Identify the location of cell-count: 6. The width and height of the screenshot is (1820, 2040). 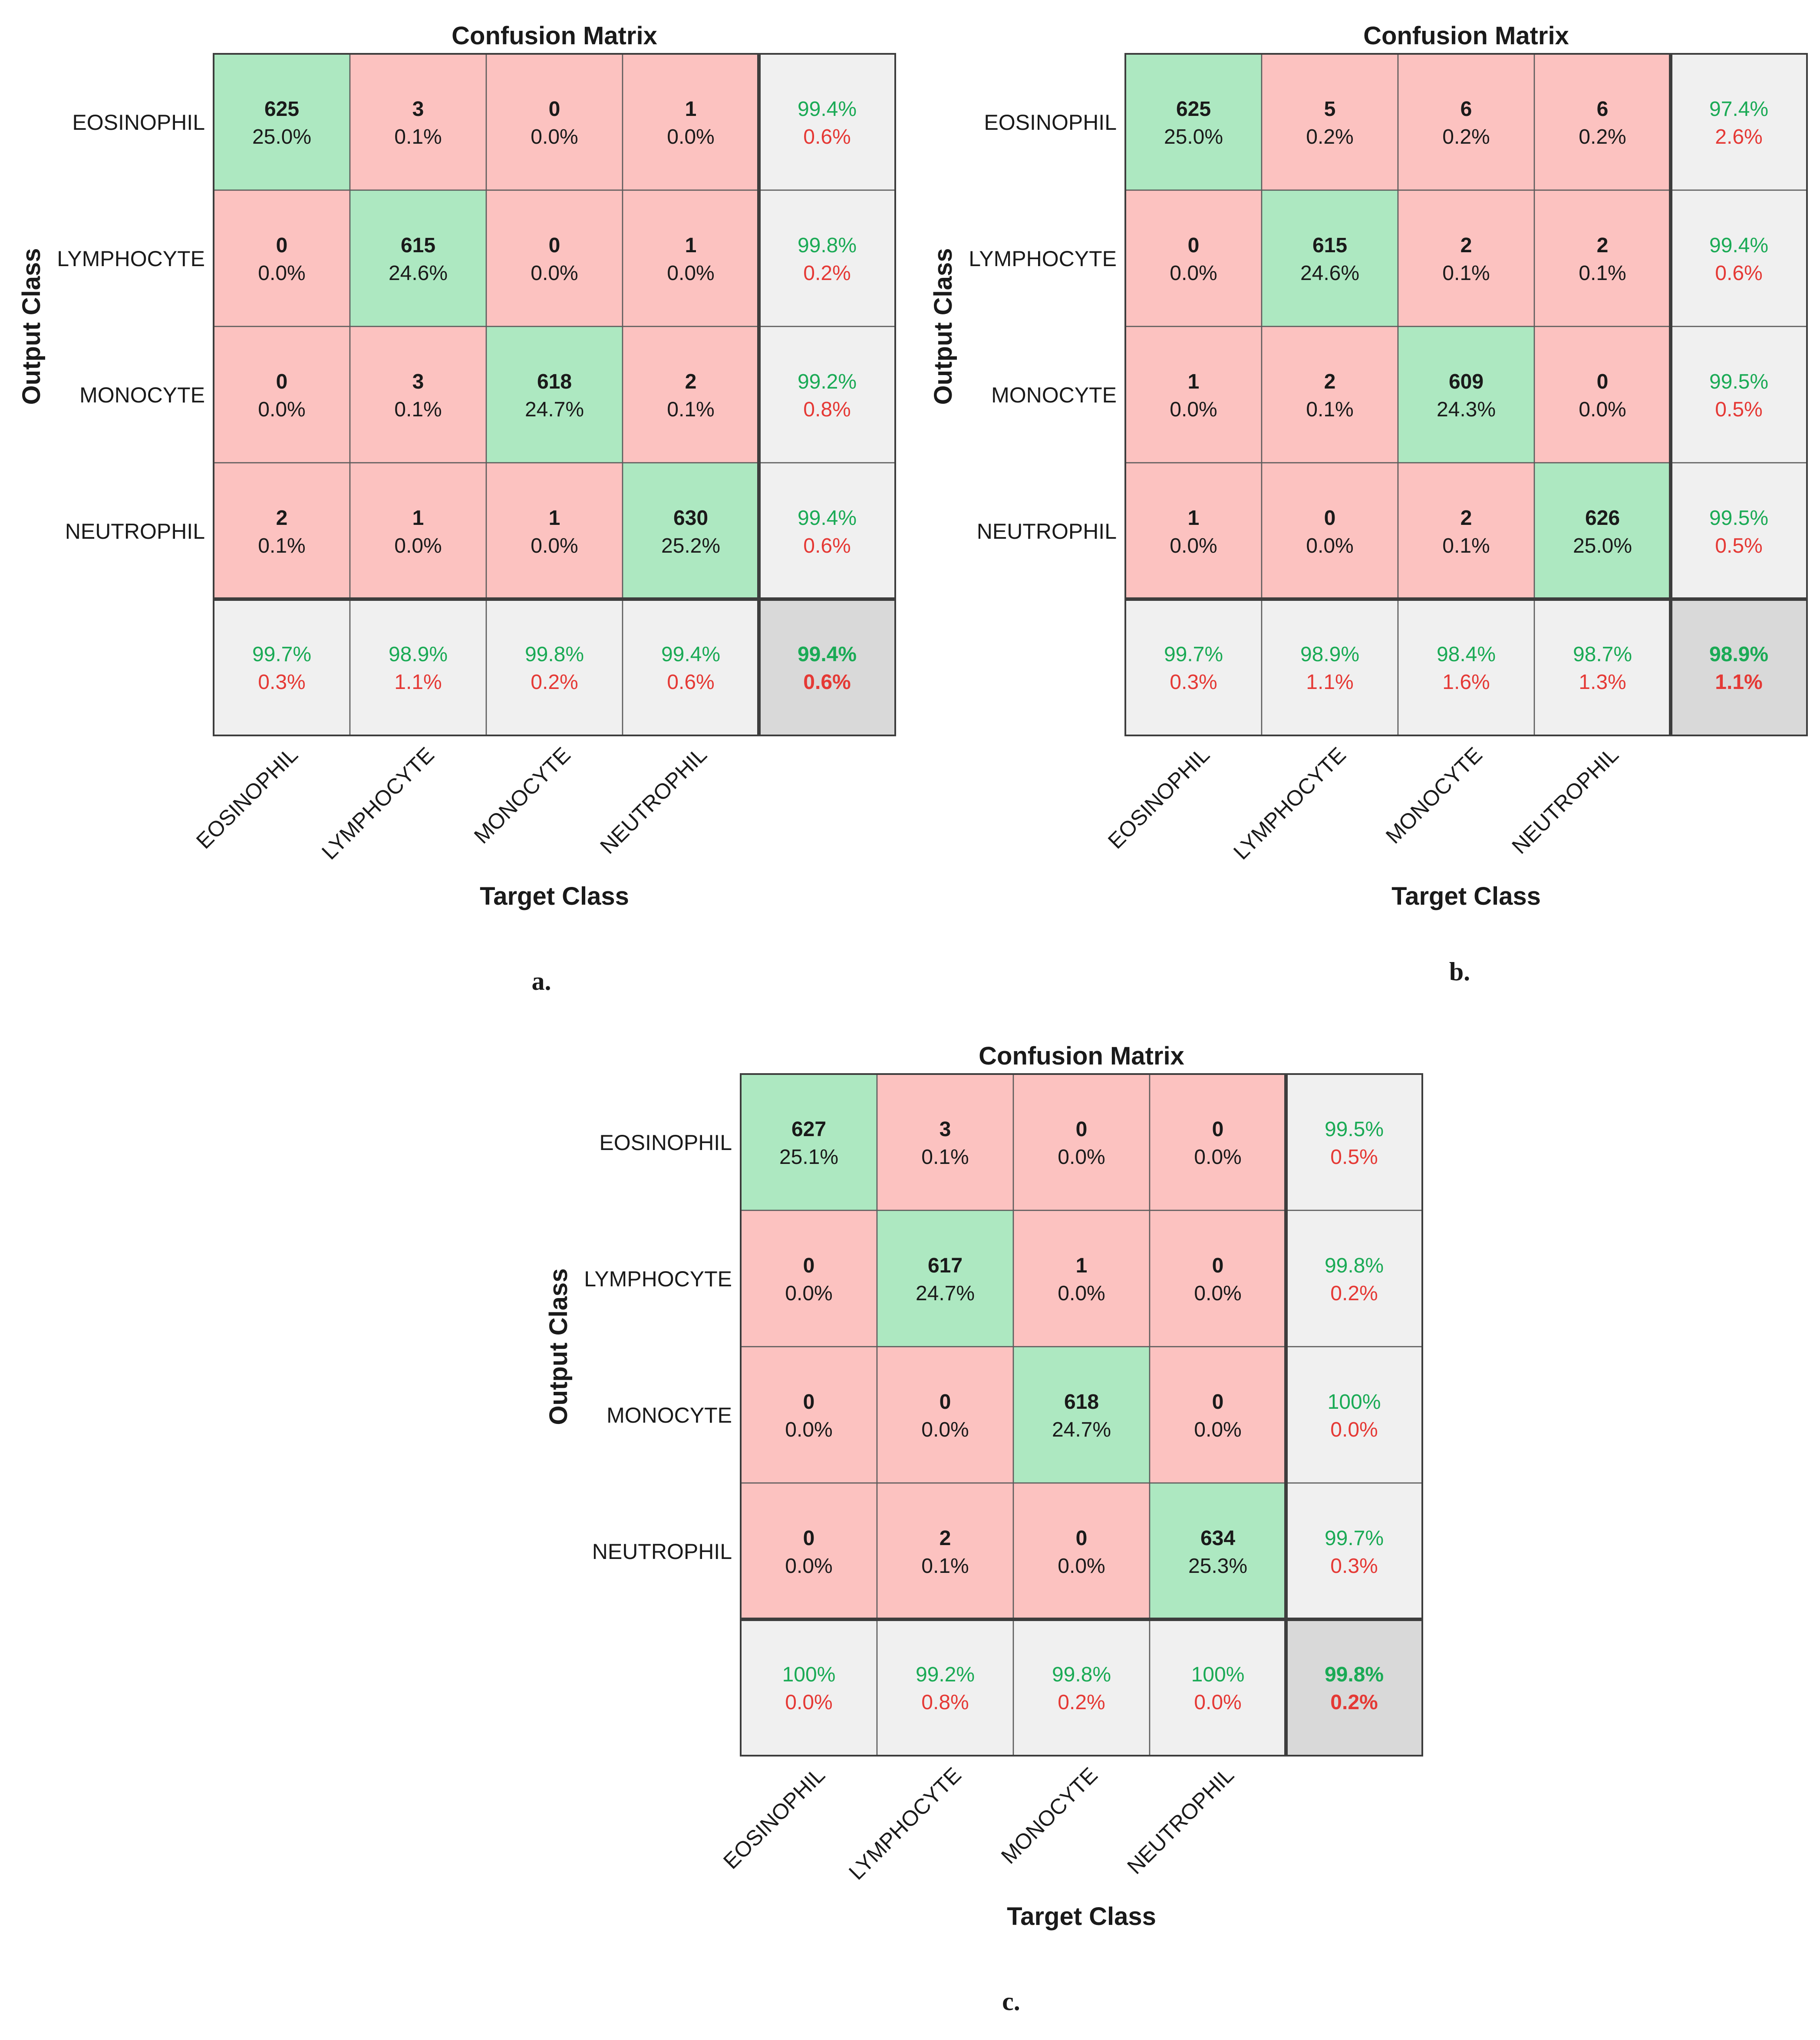
(1466, 109).